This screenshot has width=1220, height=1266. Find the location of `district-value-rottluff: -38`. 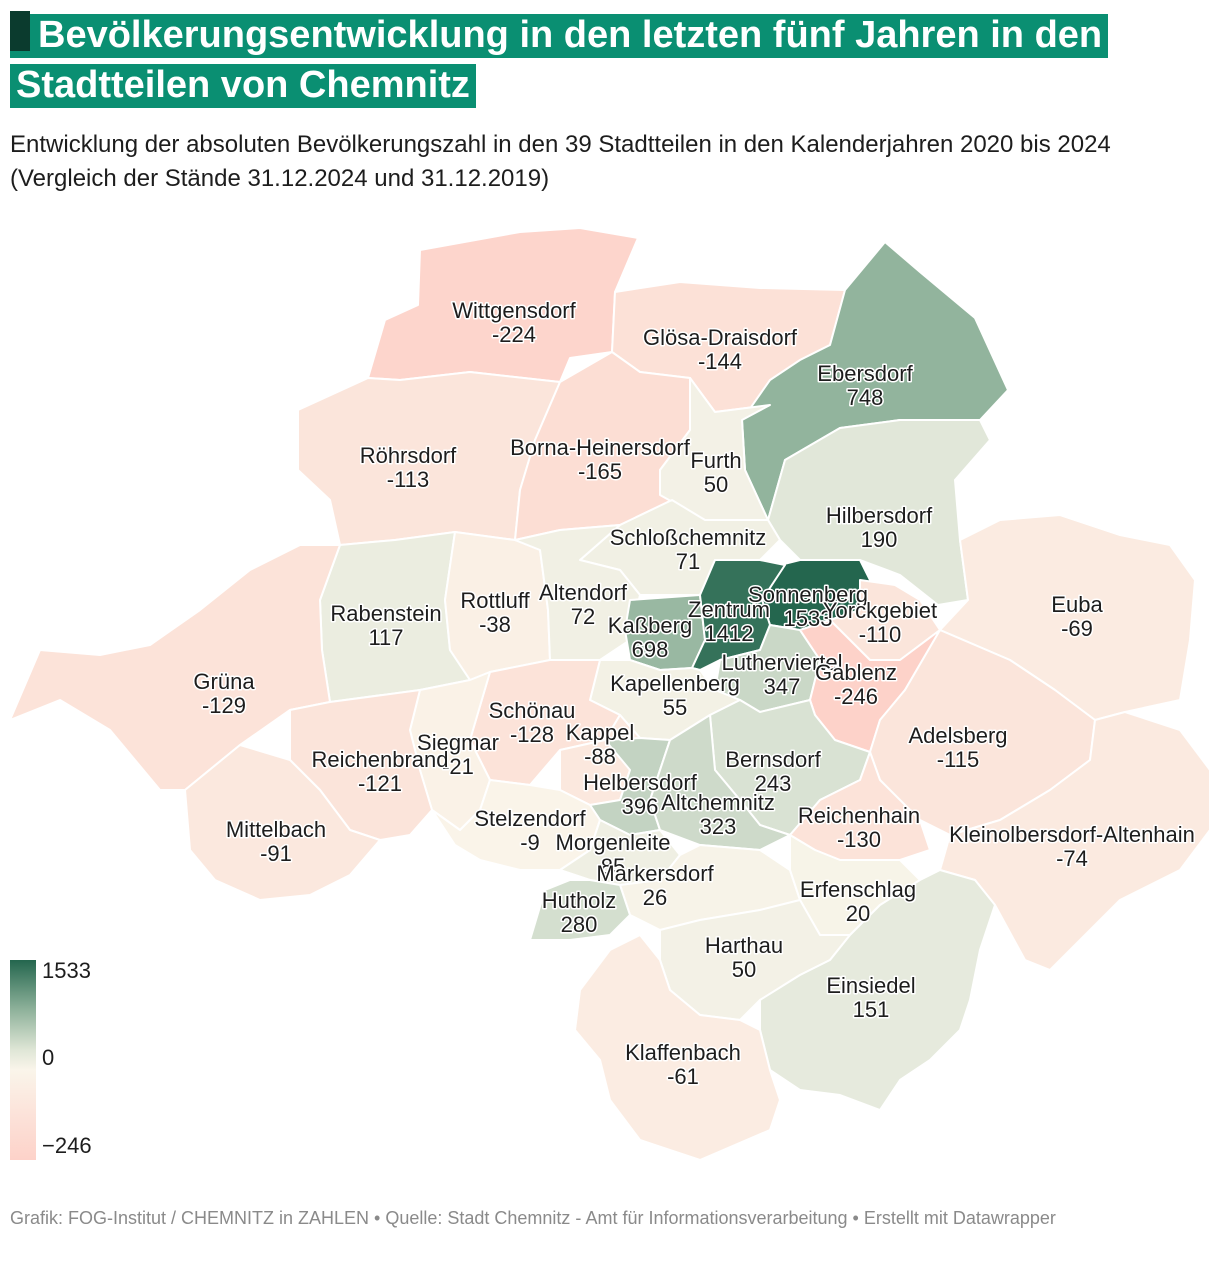

district-value-rottluff: -38 is located at coordinates (495, 624).